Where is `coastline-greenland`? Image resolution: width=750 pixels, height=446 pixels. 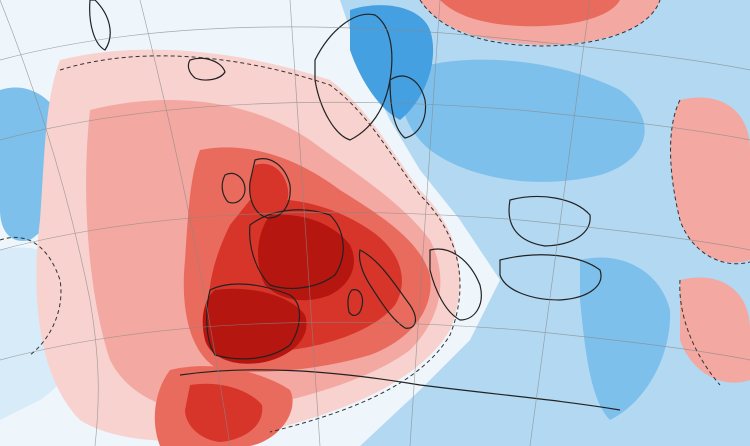
coastline-greenland is located at coordinates (100, 25).